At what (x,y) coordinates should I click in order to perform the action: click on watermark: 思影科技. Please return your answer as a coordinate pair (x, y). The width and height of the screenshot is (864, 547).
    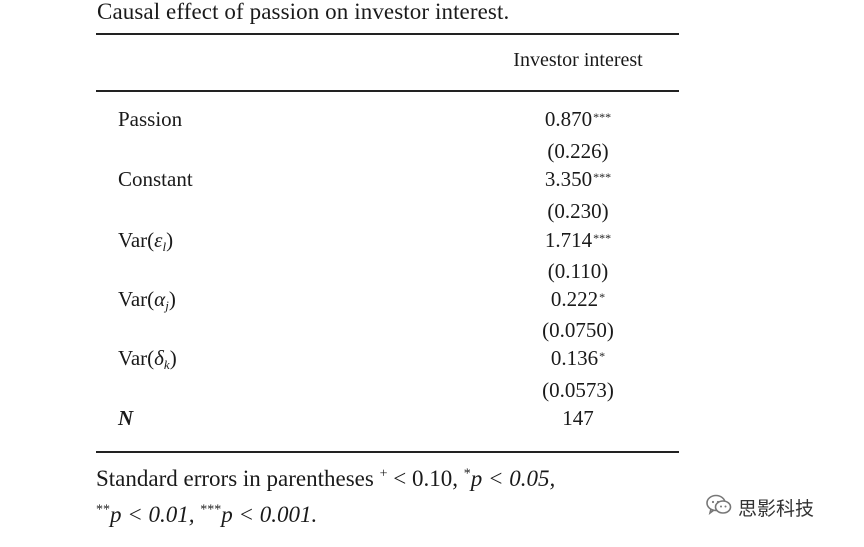
    Looking at the image, I should click on (760, 507).